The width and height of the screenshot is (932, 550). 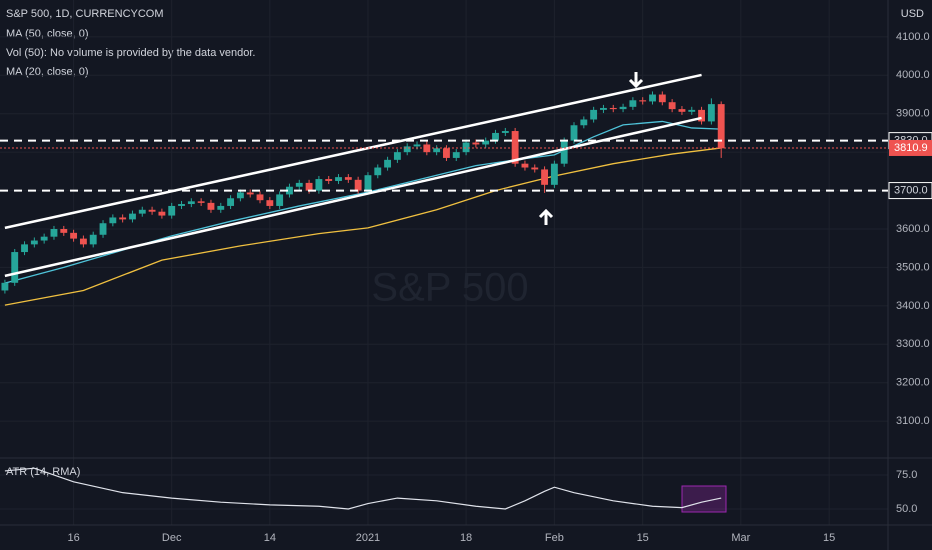 What do you see at coordinates (913, 306) in the screenshot?
I see `y-tick-label: 3400.0` at bounding box center [913, 306].